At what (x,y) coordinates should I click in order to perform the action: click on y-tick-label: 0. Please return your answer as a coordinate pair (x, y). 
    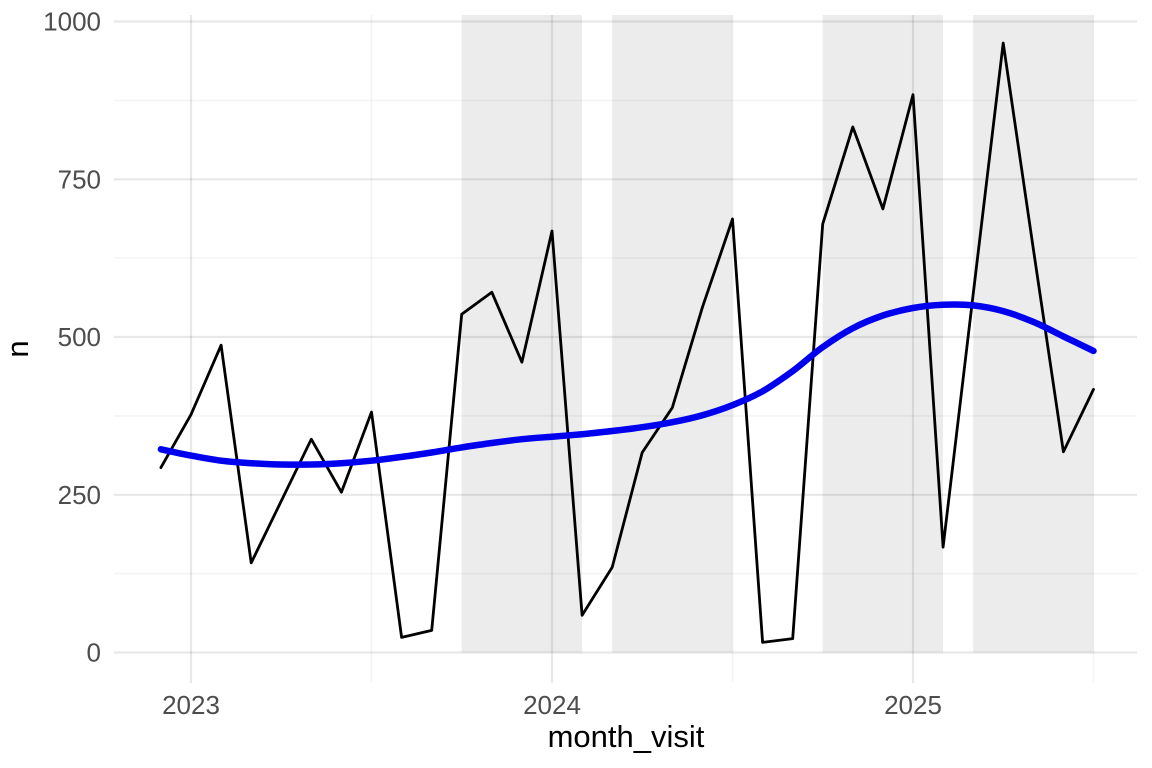
    Looking at the image, I should click on (94, 653).